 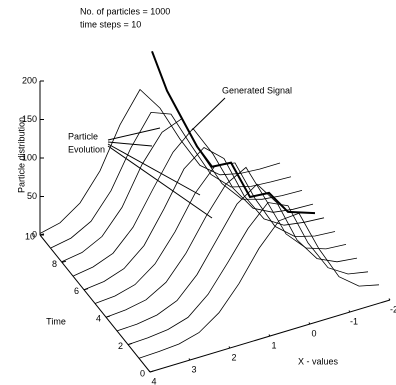 I want to click on z-tick-label: 150, so click(x=29, y=119).